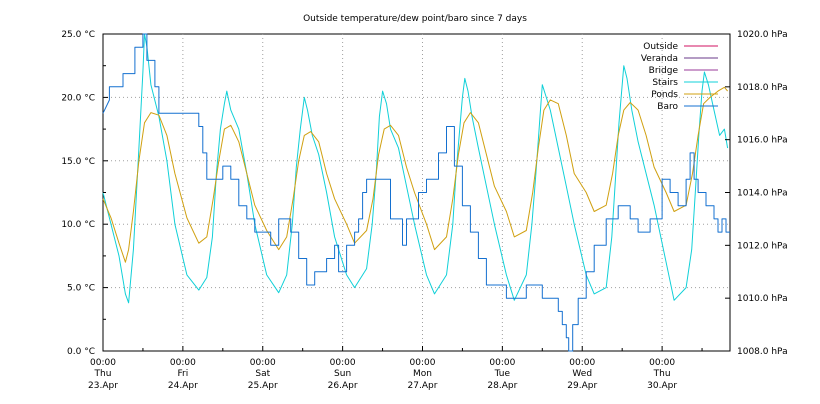 This screenshot has width=820, height=404. Describe the element at coordinates (81, 289) in the screenshot. I see `y-left-tick-label: 5.0 °C` at that location.